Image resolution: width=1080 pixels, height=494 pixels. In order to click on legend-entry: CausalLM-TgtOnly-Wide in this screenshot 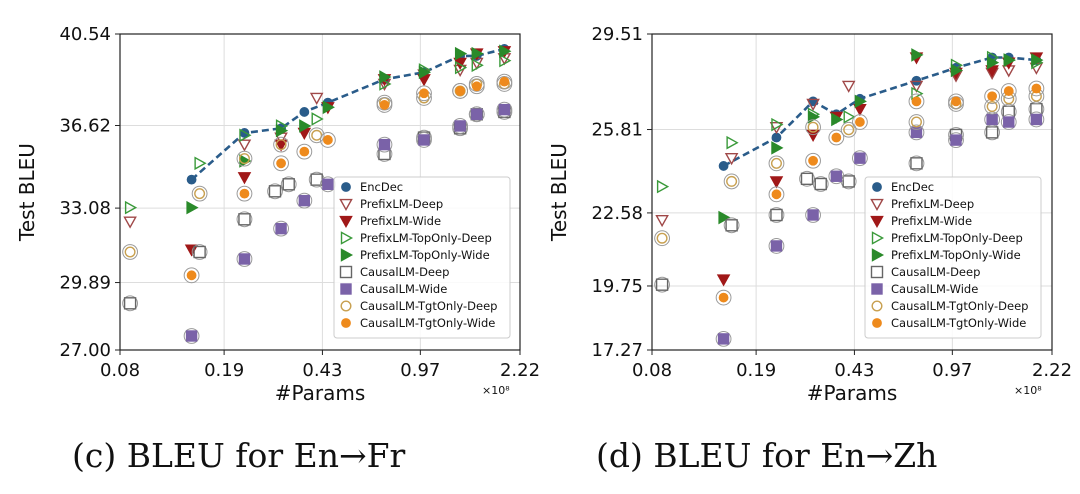, I will do `click(427, 323)`.